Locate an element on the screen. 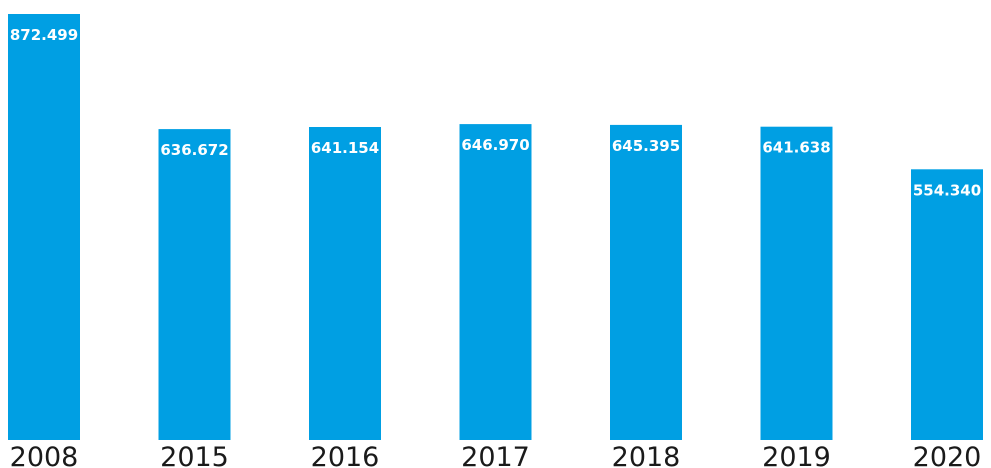 The height and width of the screenshot is (468, 991). x-axis-tick-labels: 2008 2015 2016 2017 2018 2019 2020 is located at coordinates (496, 455).